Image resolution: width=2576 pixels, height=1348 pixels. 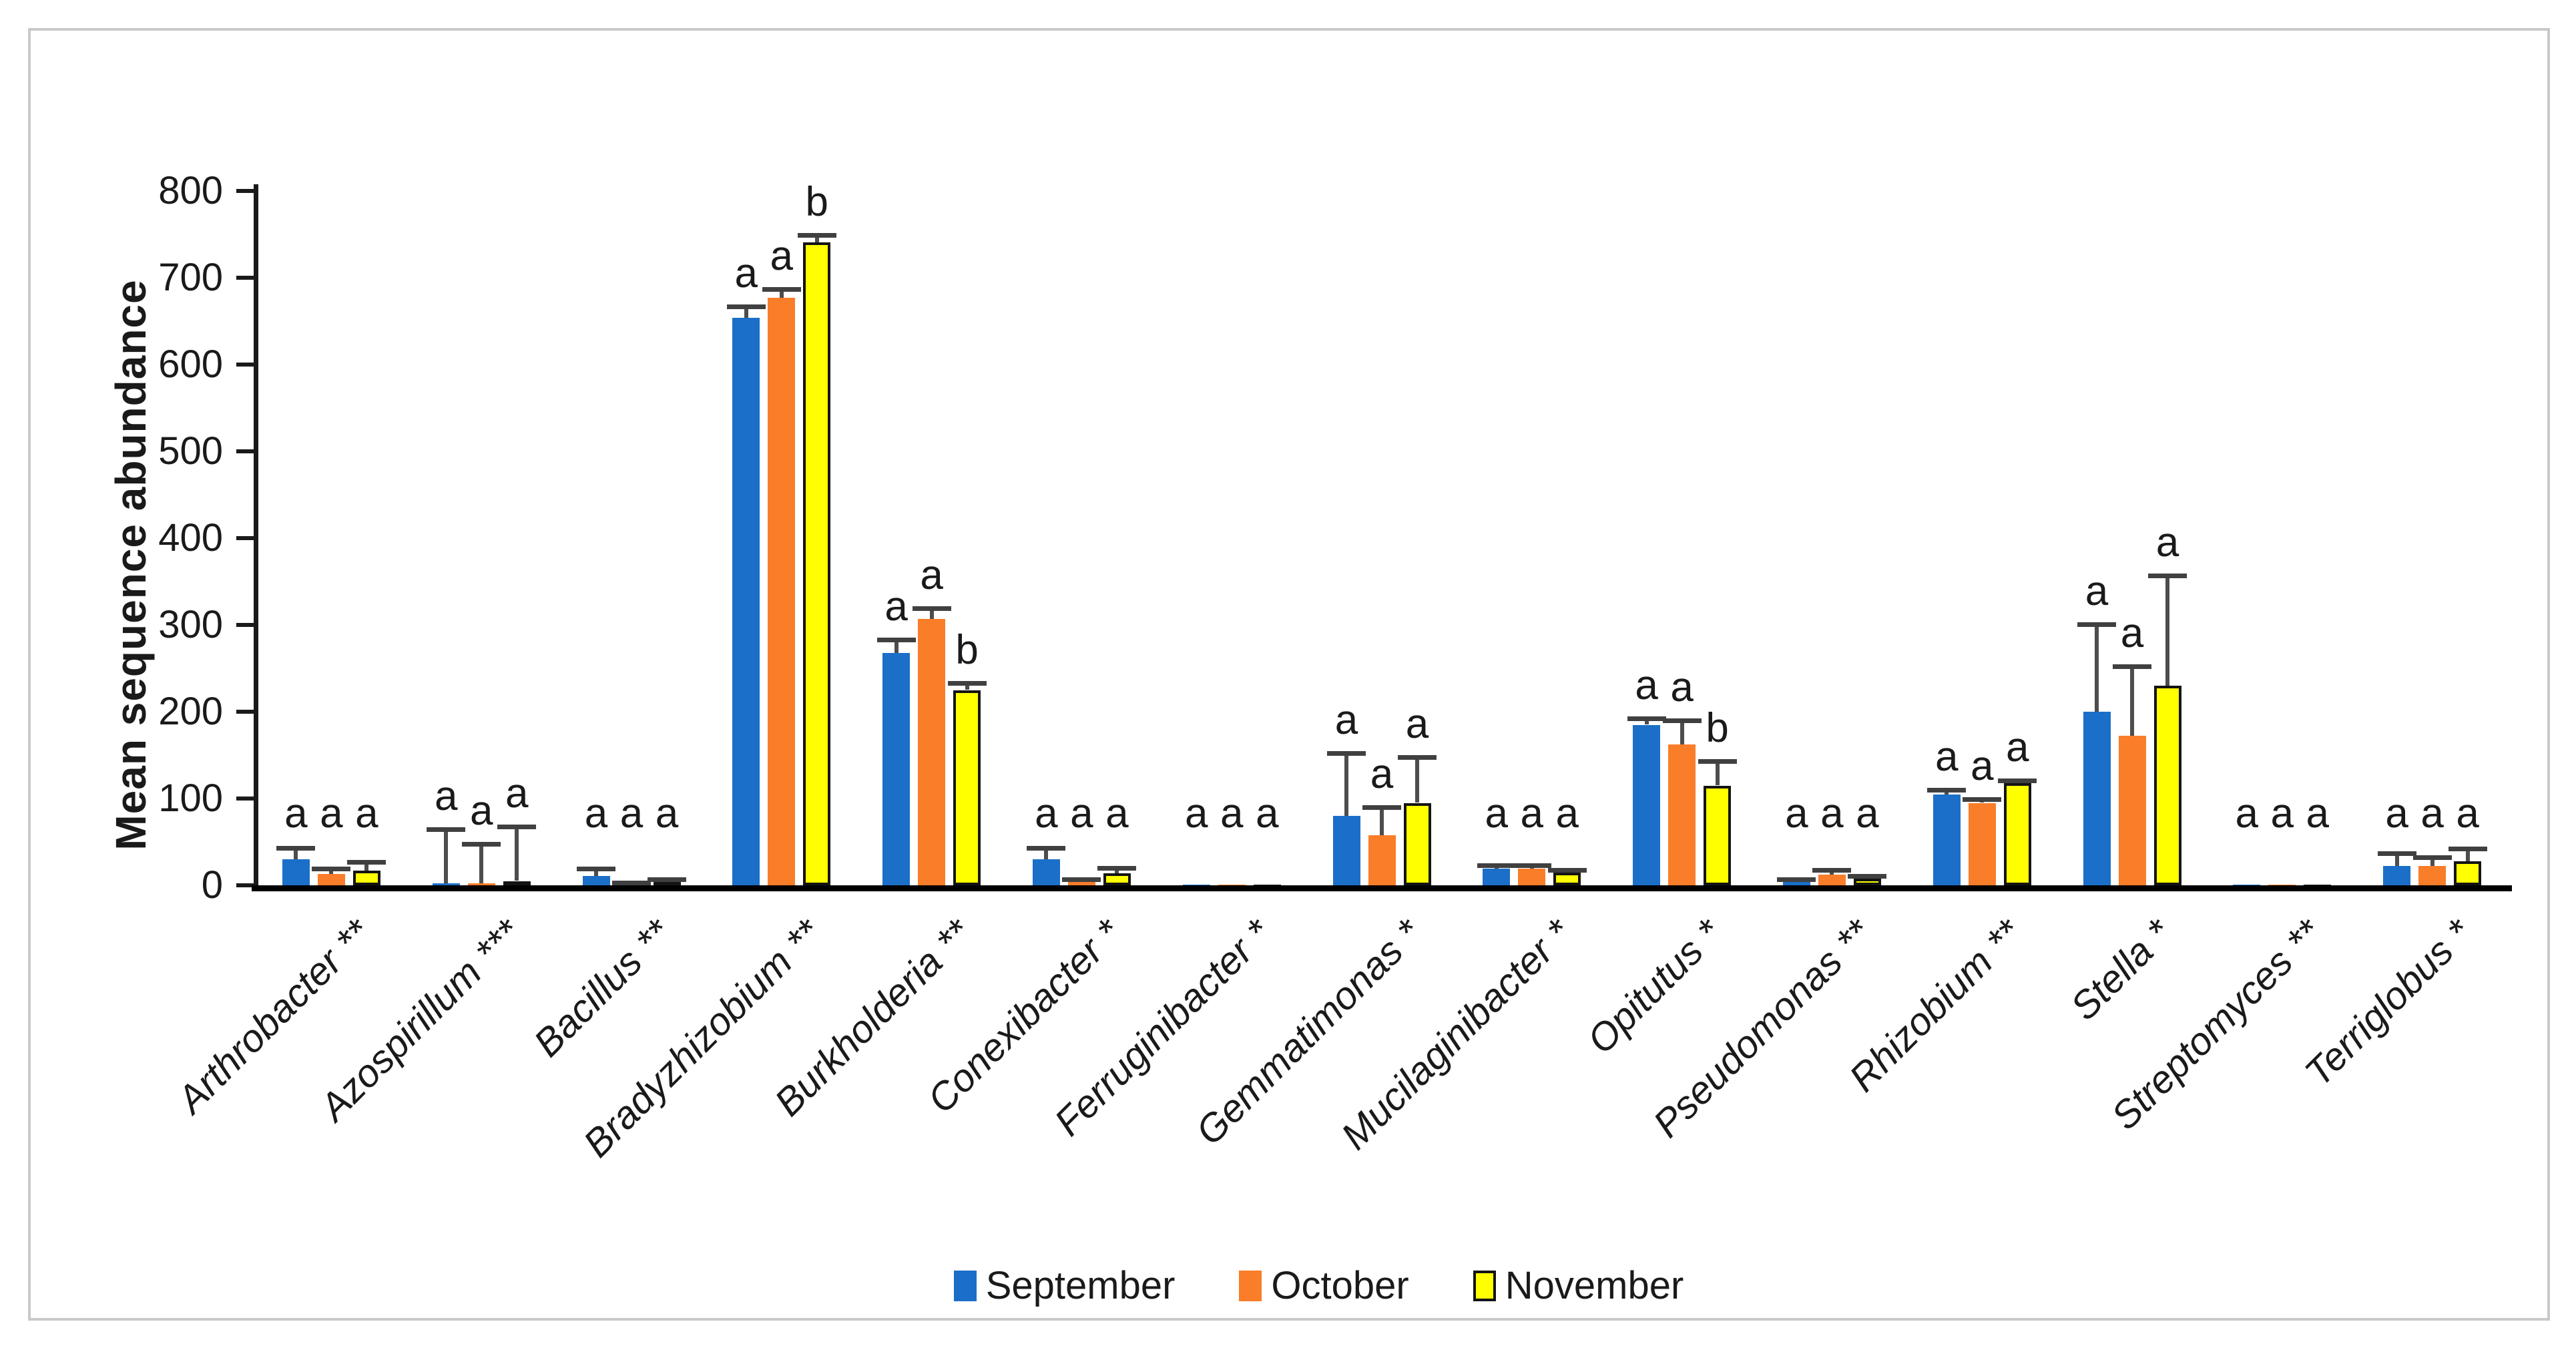 What do you see at coordinates (190, 451) in the screenshot?
I see `y-tick-label: 500` at bounding box center [190, 451].